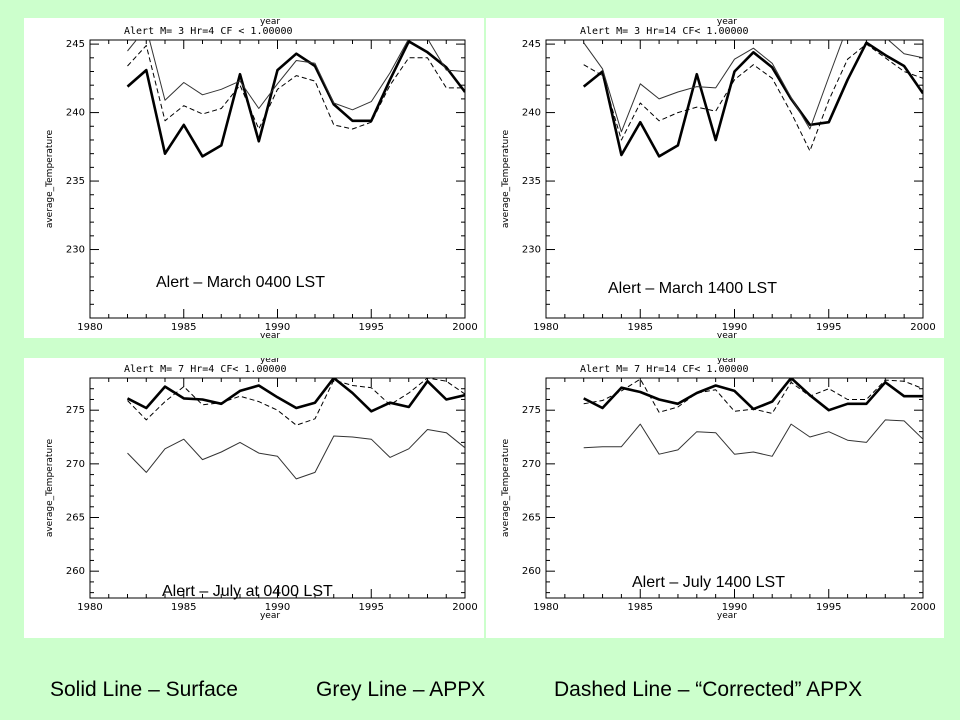  I want to click on chart-header: Alert M= 3 Hr=4 CF < 1.00000, so click(208, 31).